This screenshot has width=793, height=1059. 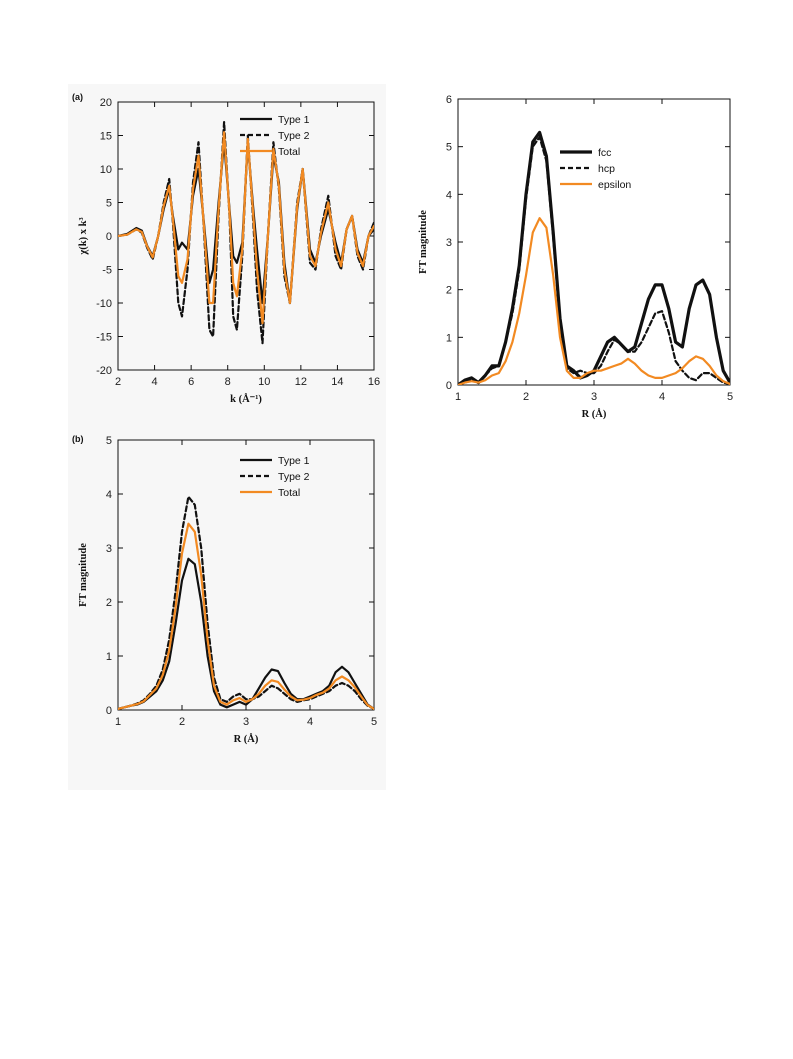 I want to click on x-tick-label: 14, so click(x=337, y=382).